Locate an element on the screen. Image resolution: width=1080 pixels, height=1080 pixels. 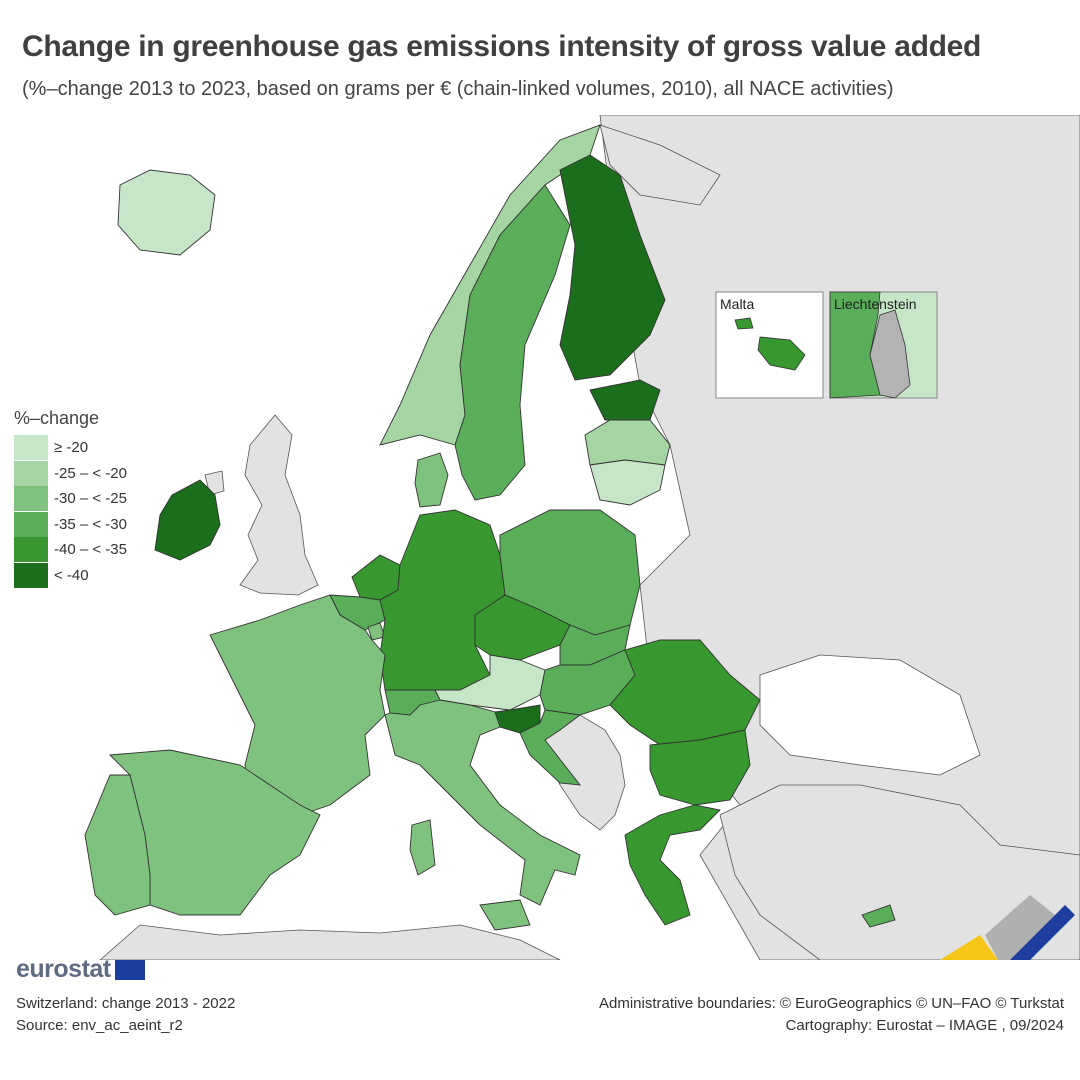
legend-title: %–change is located at coordinates (57, 418).